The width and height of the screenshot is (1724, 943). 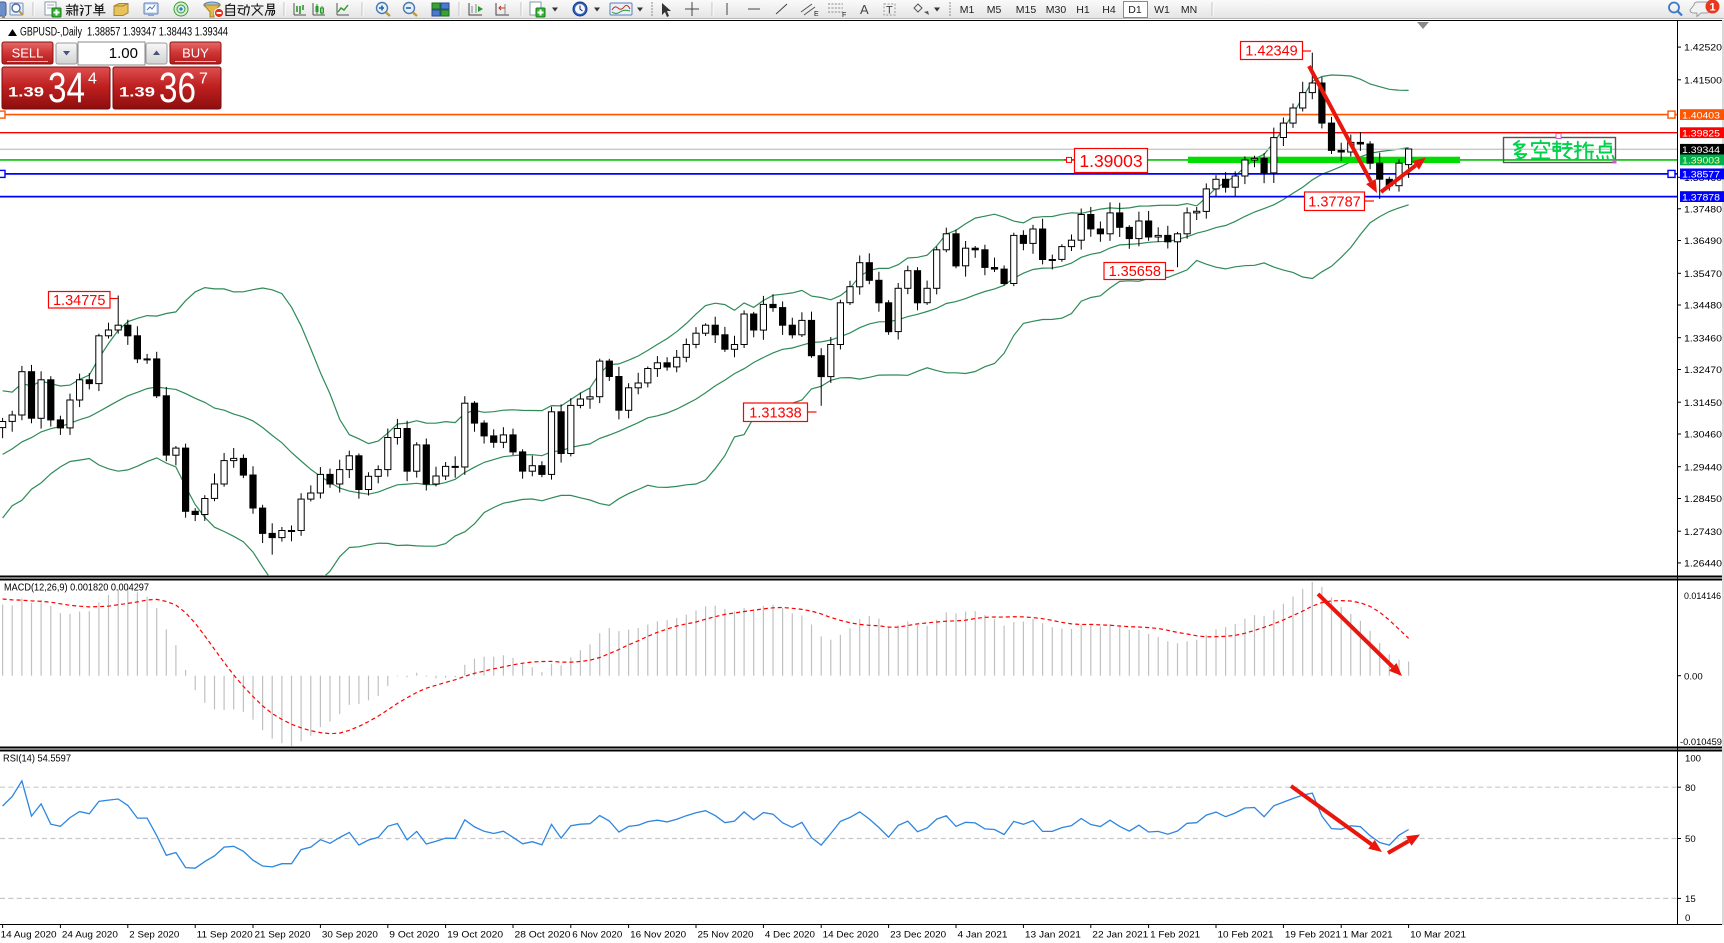 I want to click on svg-text: 80, so click(x=1690, y=788).